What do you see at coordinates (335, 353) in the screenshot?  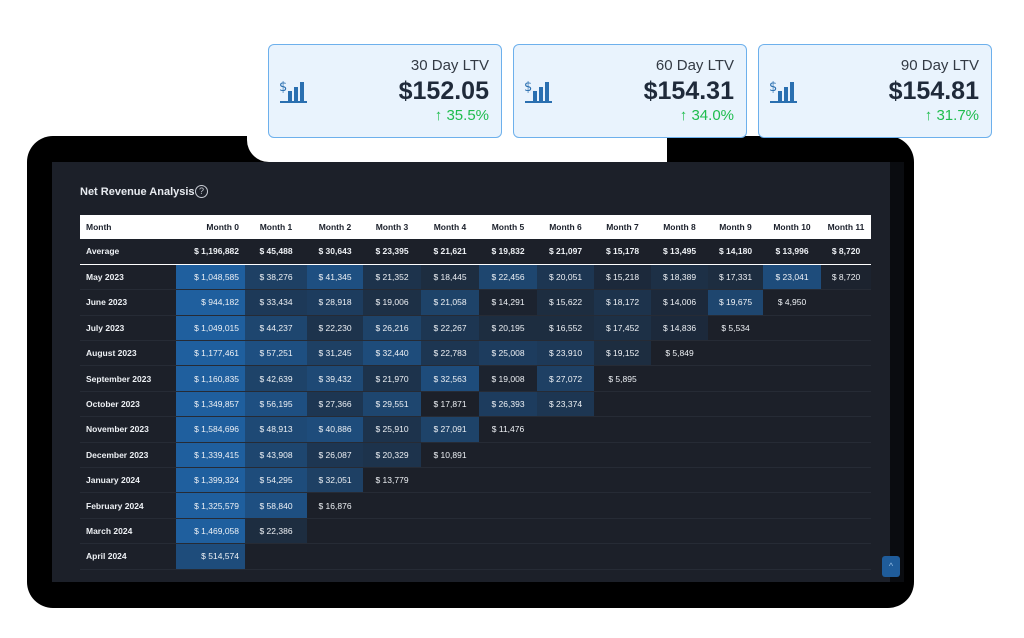 I see `table-cell: $ 31,245` at bounding box center [335, 353].